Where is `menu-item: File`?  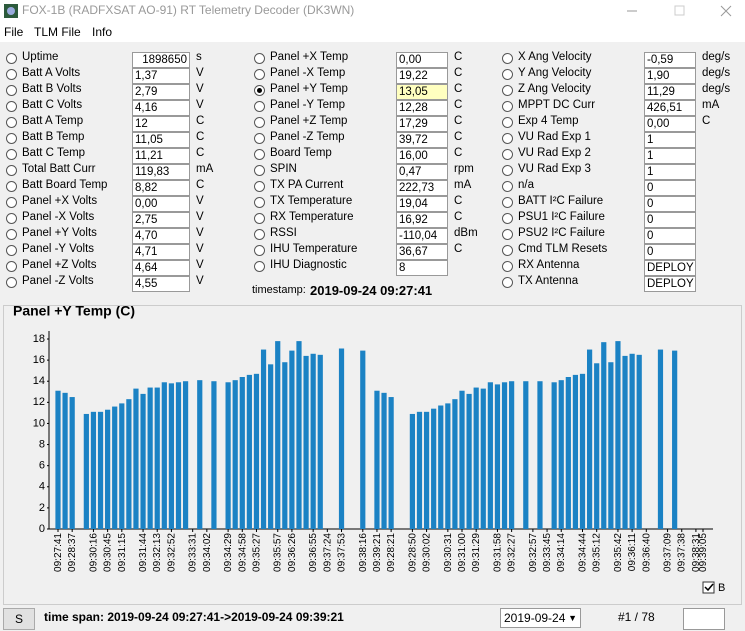 menu-item: File is located at coordinates (14, 32).